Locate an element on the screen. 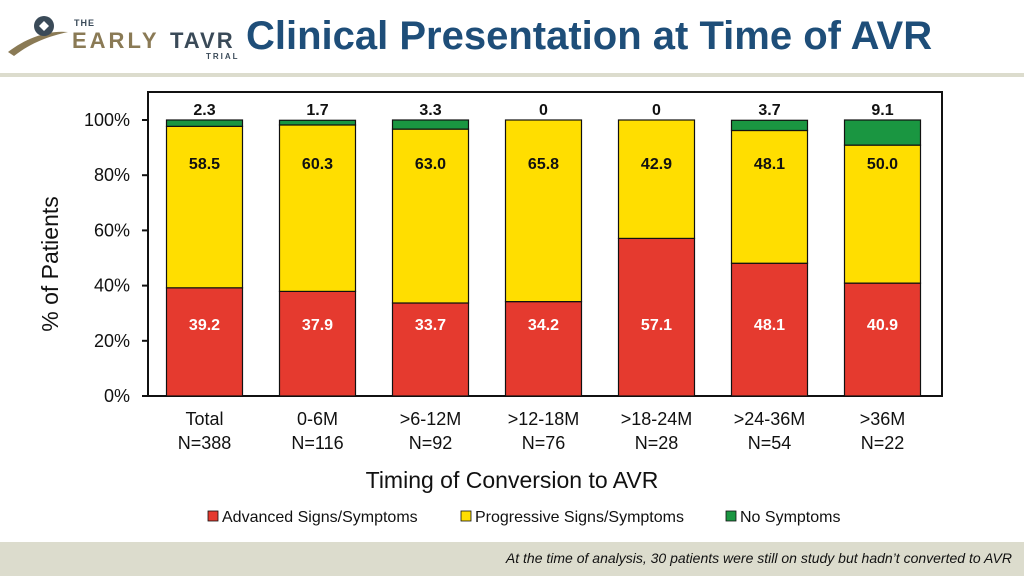 The width and height of the screenshot is (1024, 576). y-axis-title: % of Patients is located at coordinates (50, 264).